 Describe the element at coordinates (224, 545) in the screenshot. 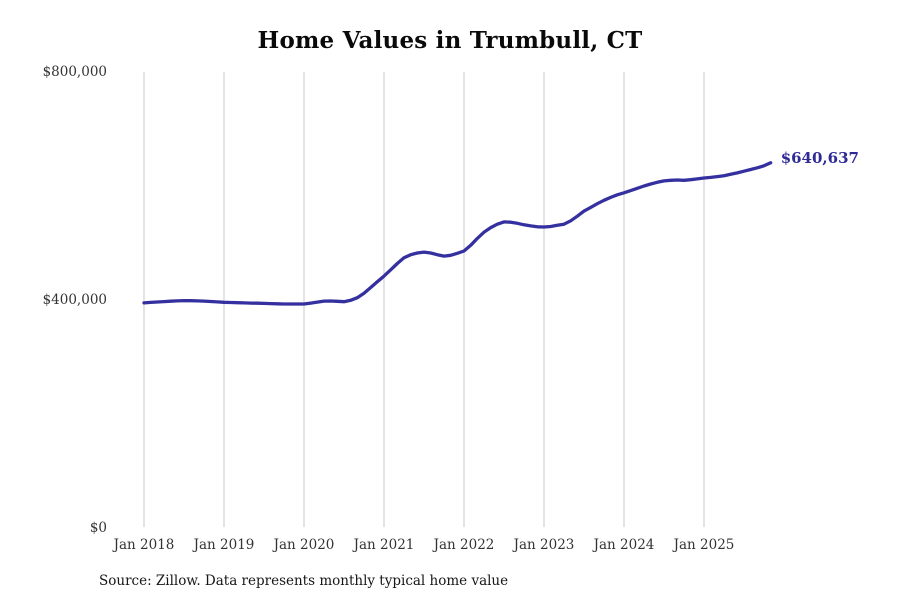

I see `x-axis-tick-label: Jan 2019` at that location.